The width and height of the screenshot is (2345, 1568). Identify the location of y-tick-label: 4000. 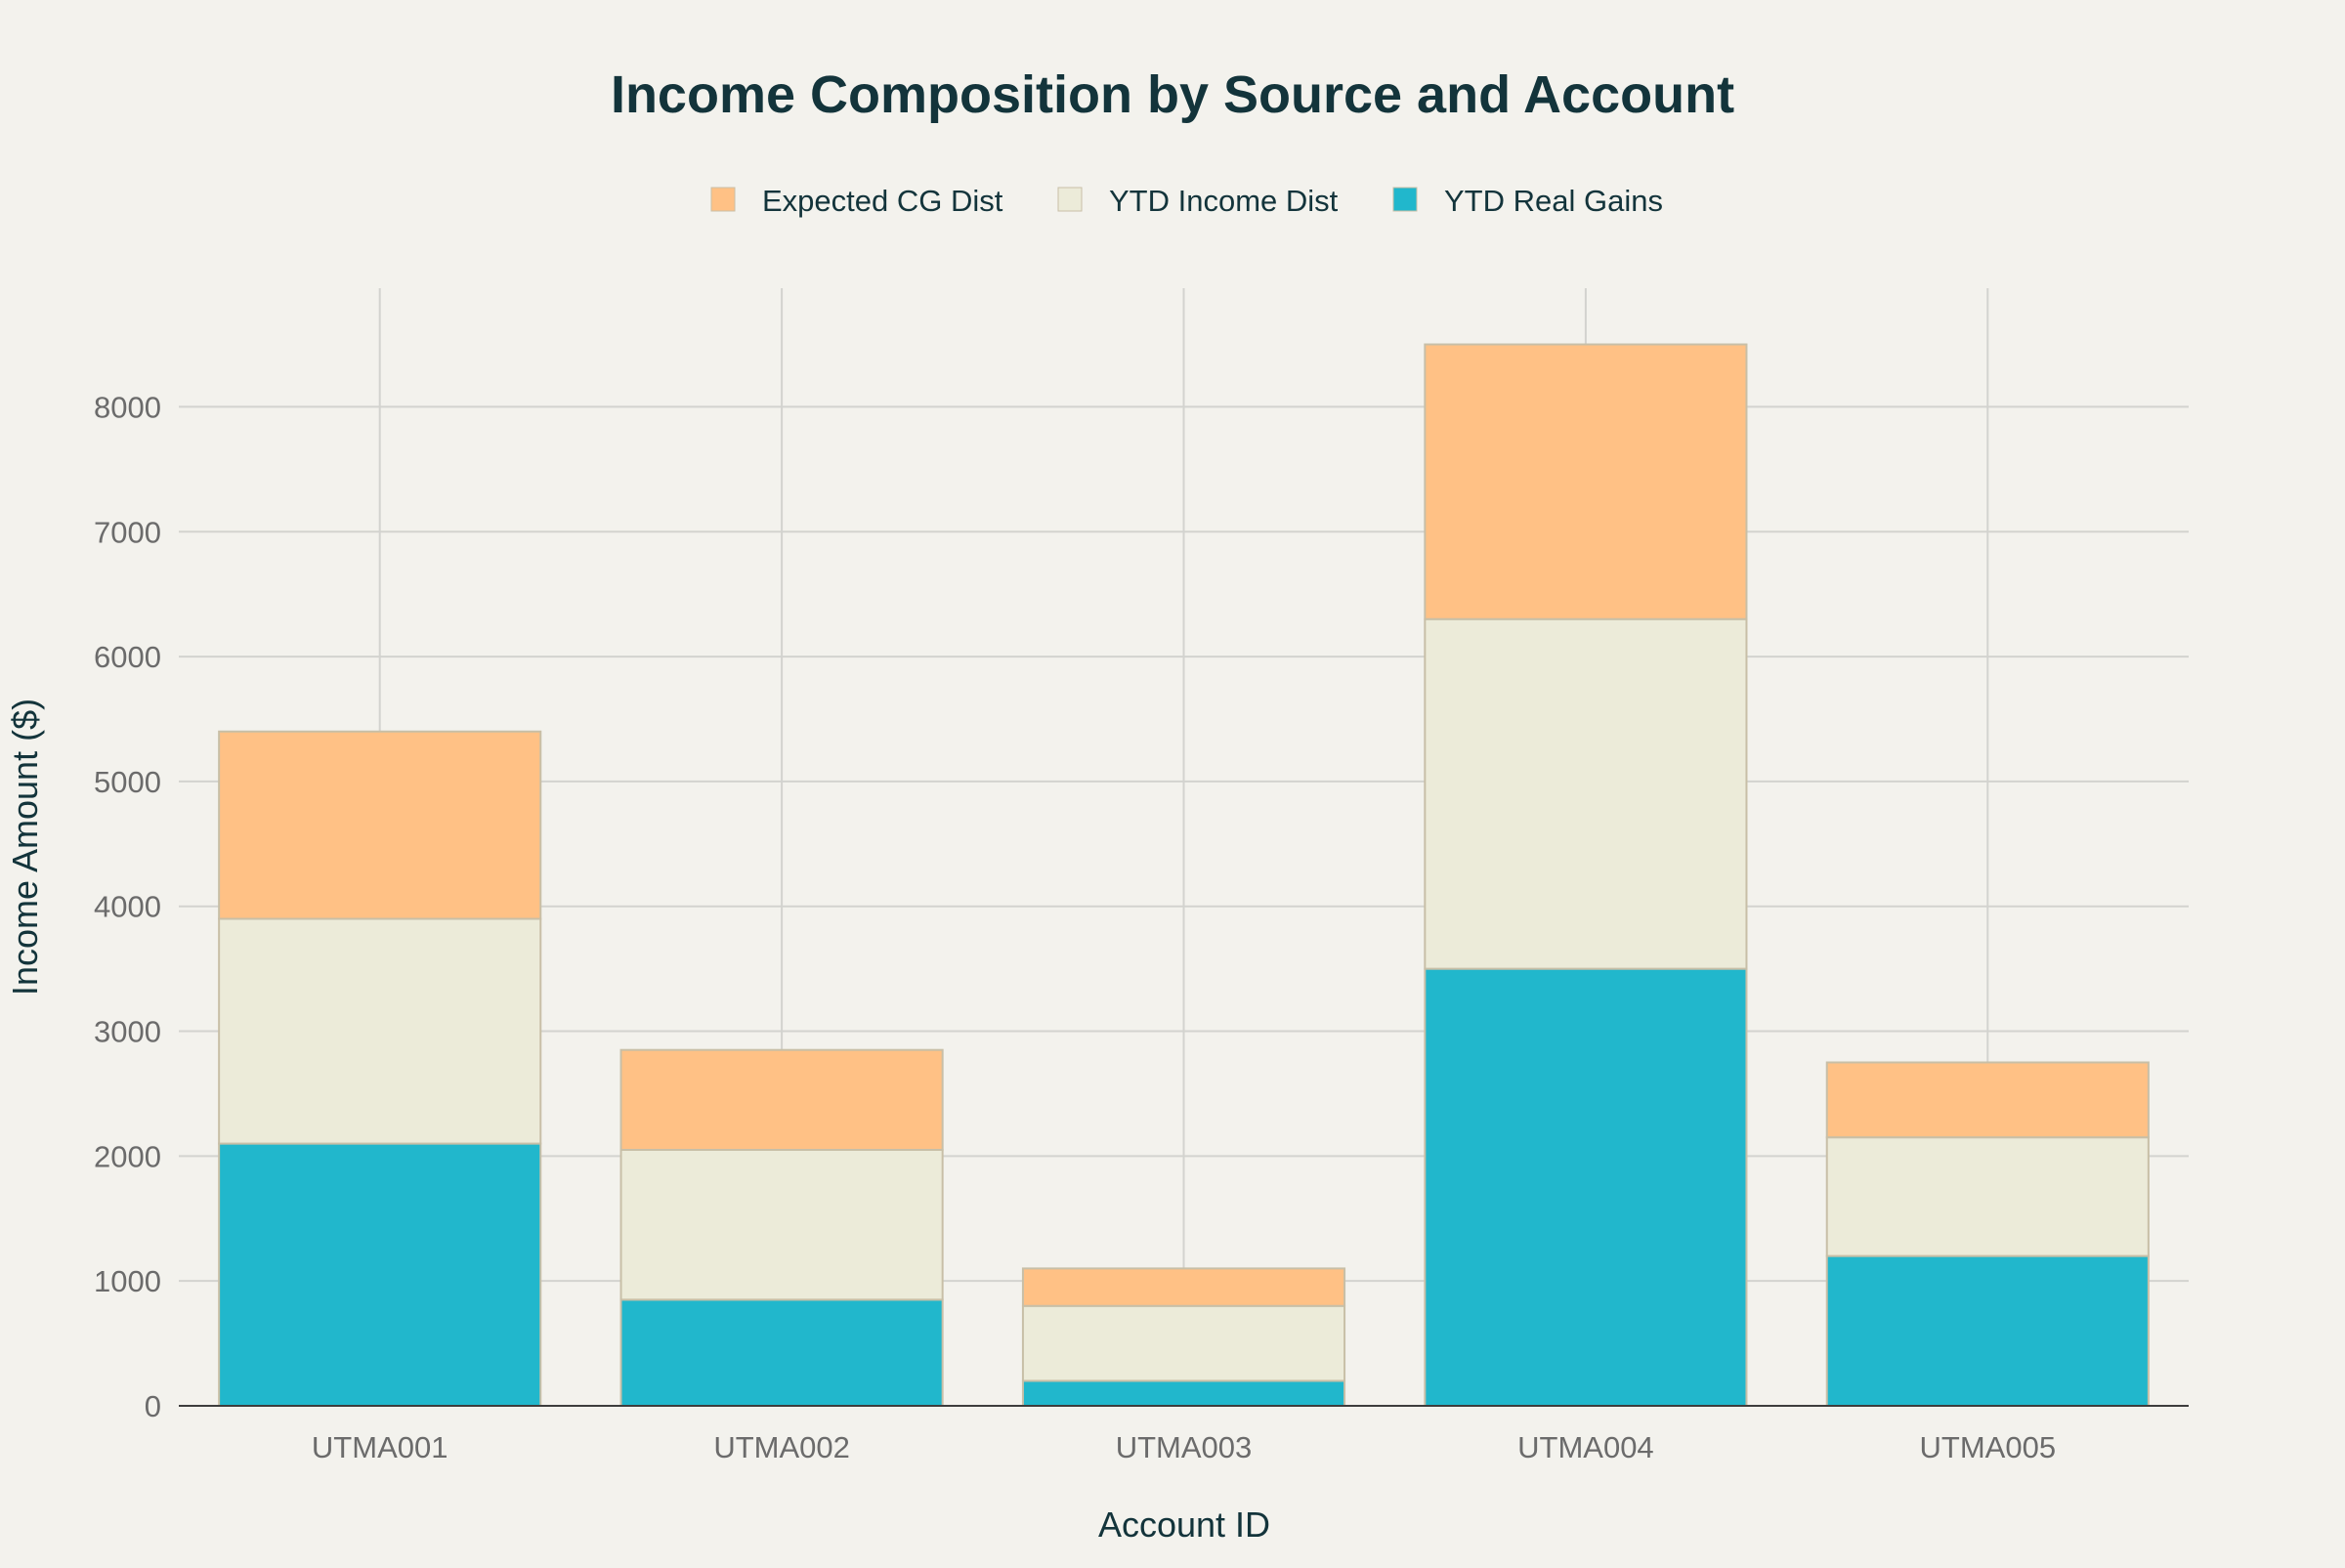
(127, 907).